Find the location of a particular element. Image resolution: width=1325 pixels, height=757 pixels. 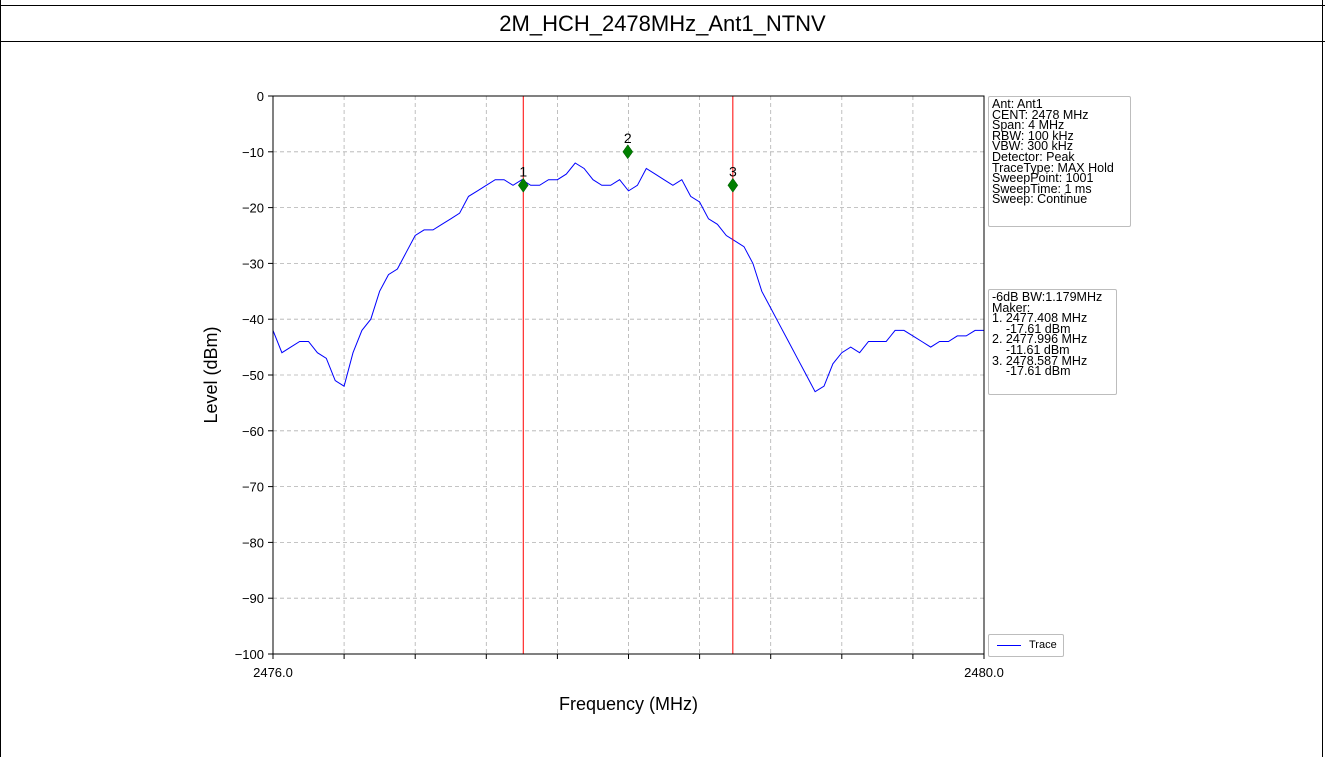

legend-label-trace: Trace is located at coordinates (1043, 645).